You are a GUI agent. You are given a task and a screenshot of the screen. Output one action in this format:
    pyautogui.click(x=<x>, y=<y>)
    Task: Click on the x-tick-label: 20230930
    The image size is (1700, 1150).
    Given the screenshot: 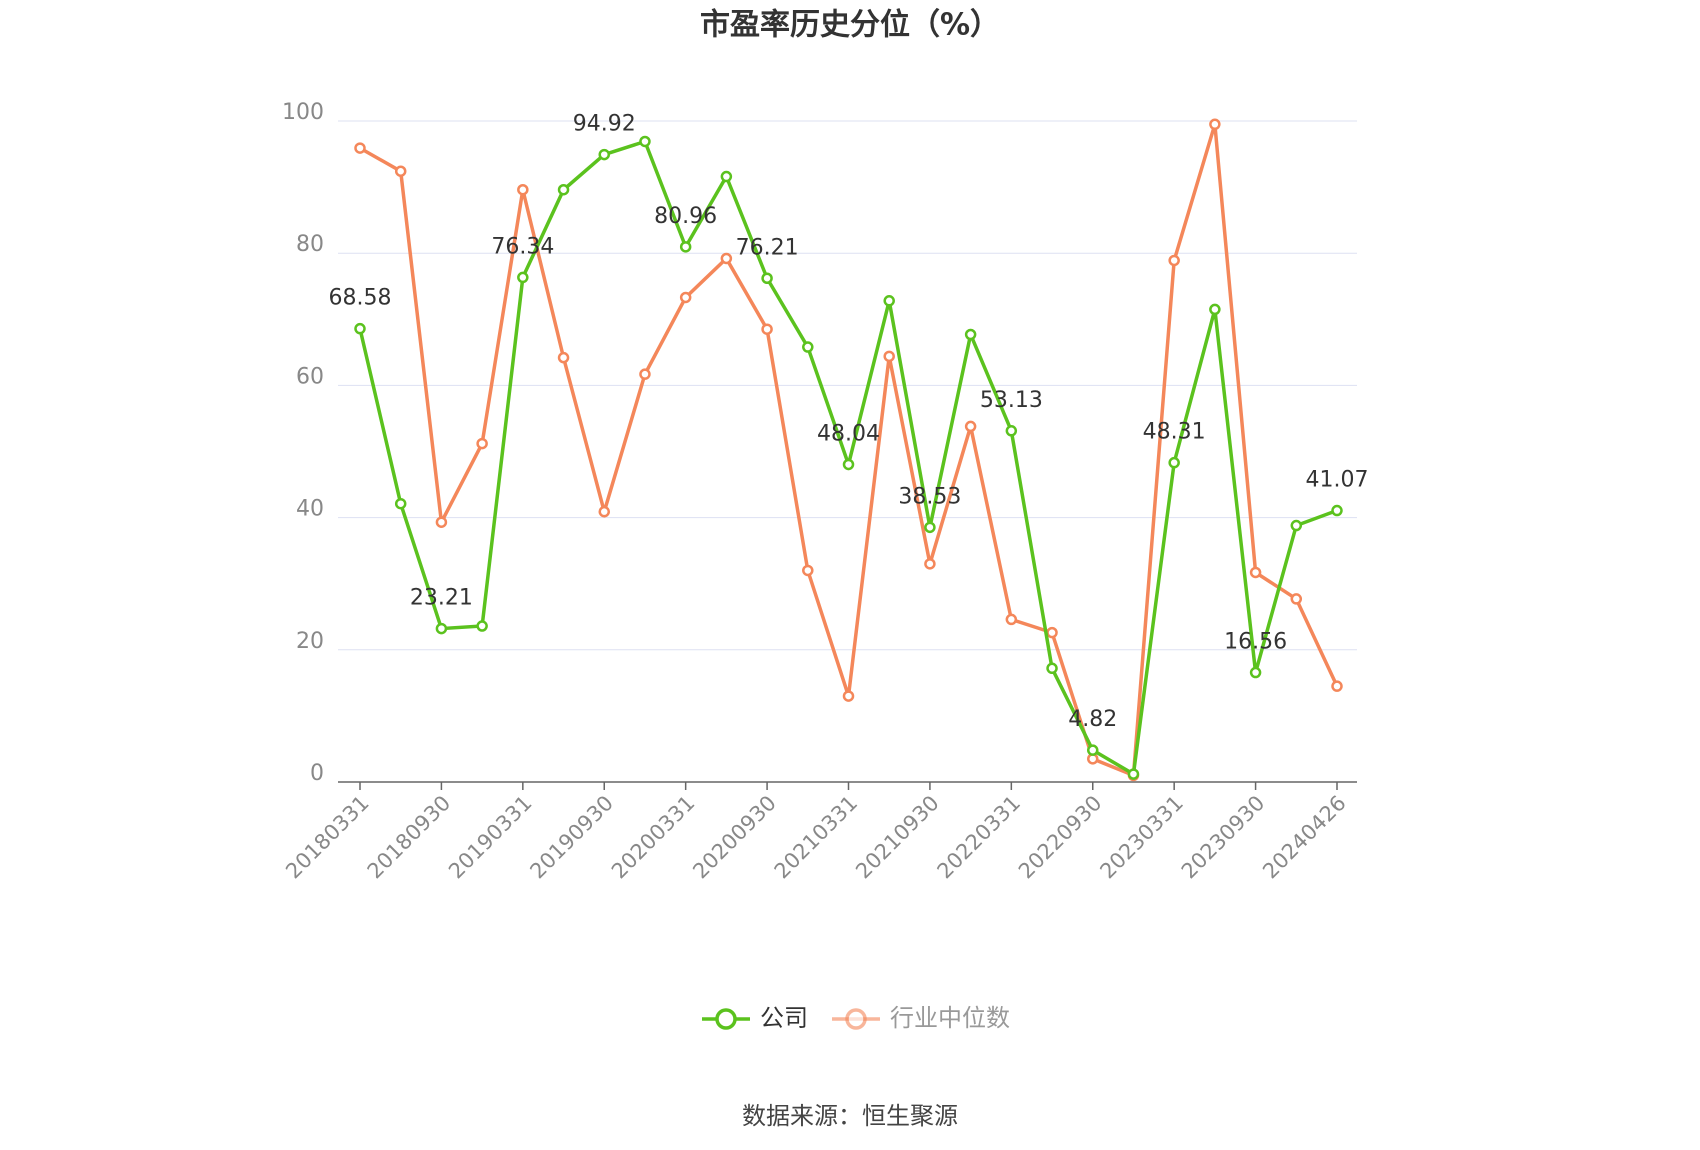 What is the action you would take?
    pyautogui.click(x=1223, y=837)
    